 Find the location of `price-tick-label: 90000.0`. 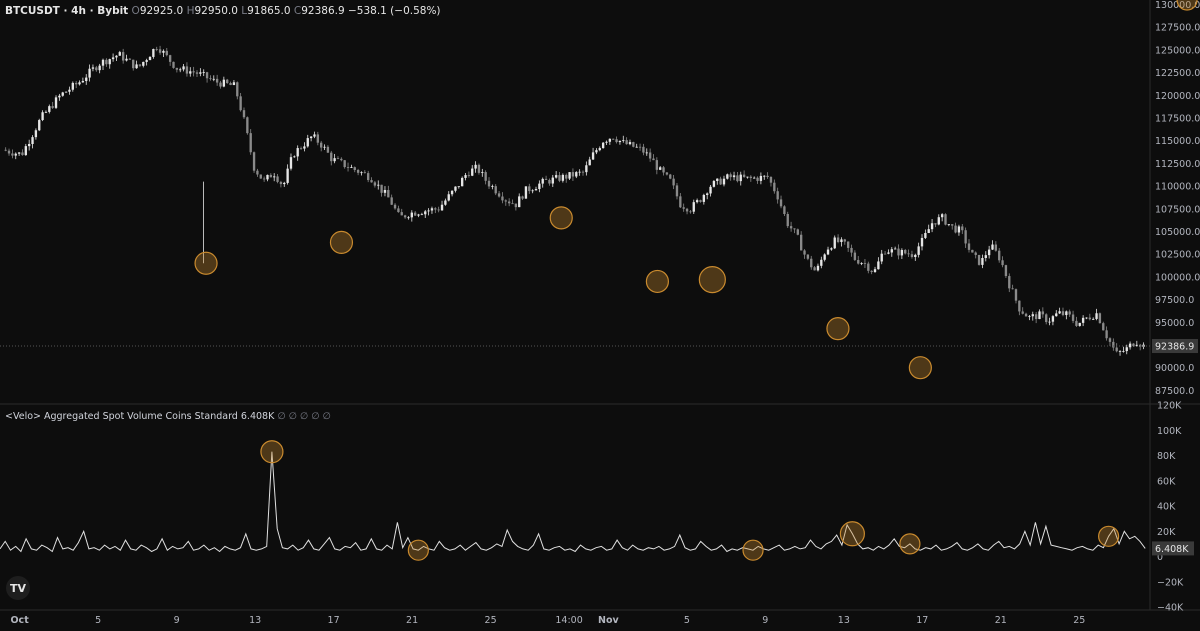

price-tick-label: 90000.0 is located at coordinates (1174, 368).